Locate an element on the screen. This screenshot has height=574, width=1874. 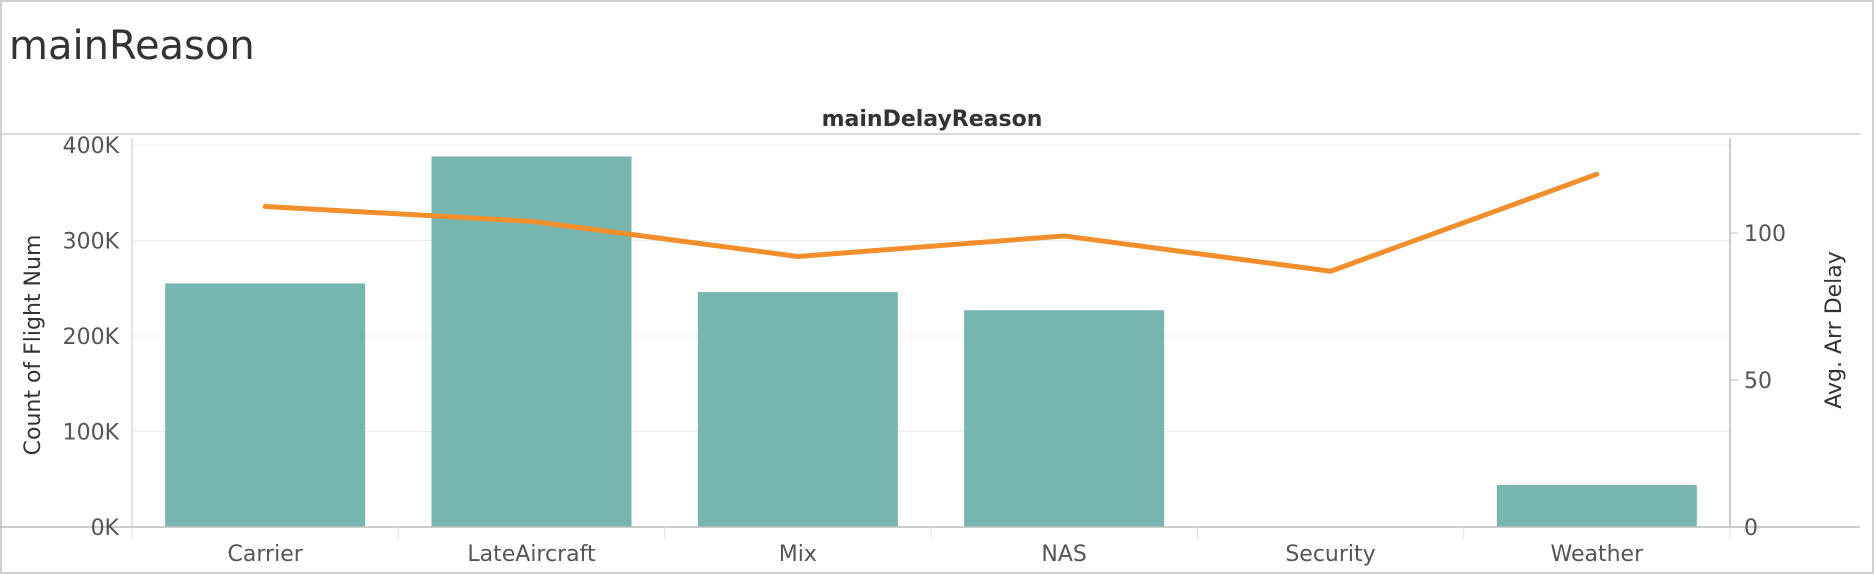
sheet-title: mainReason is located at coordinates (132, 46).